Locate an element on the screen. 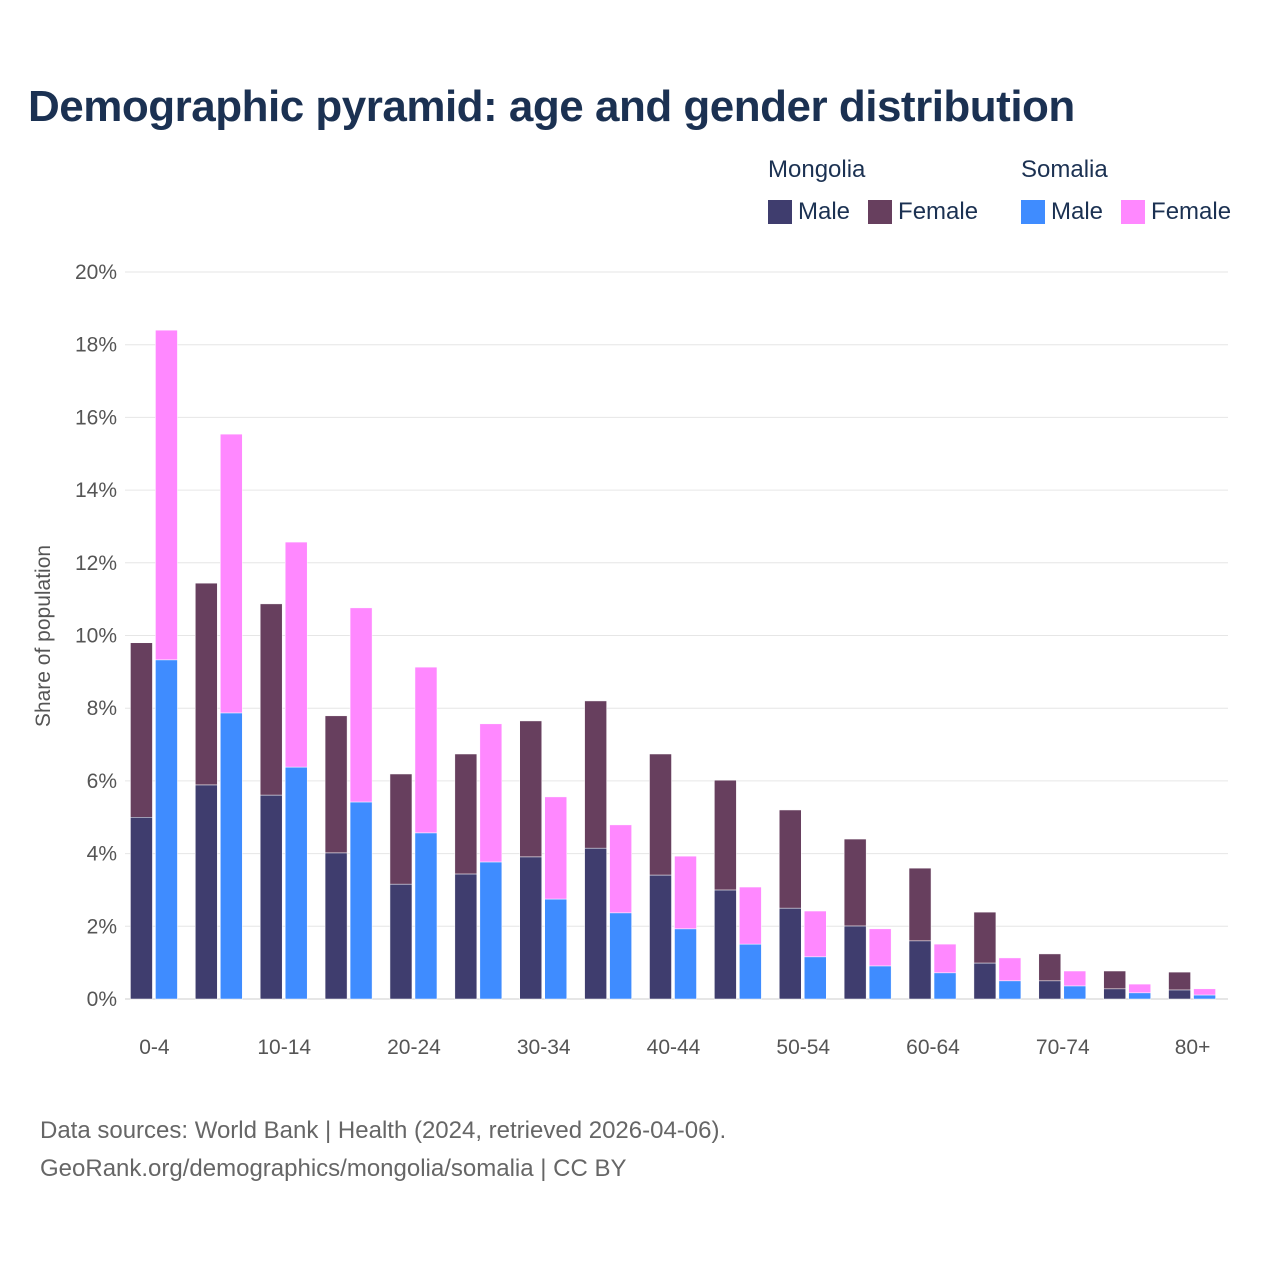 Image resolution: width=1280 pixels, height=1280 pixels. x-tick-label: 10-14 is located at coordinates (284, 1047).